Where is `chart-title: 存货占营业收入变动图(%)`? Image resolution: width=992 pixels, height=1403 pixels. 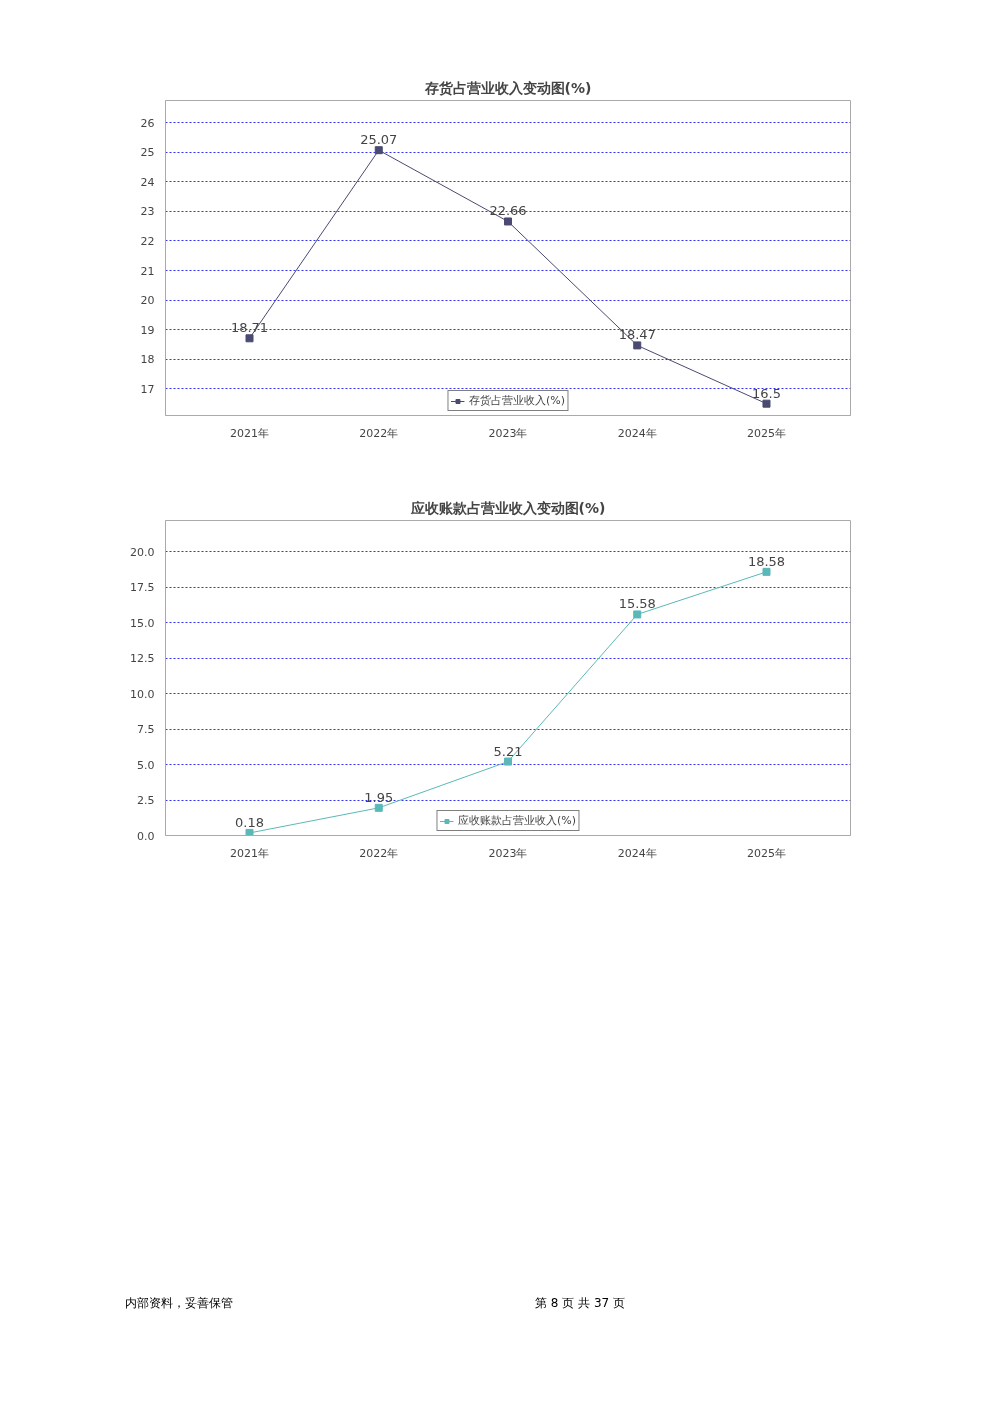 chart-title: 存货占营业收入变动图(%) is located at coordinates (507, 87).